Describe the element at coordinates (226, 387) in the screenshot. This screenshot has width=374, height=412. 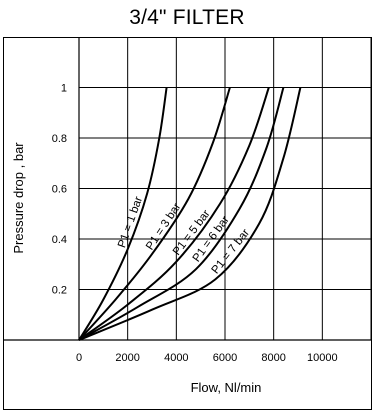
I see `x-axis-label: Flow, Nl/min` at that location.